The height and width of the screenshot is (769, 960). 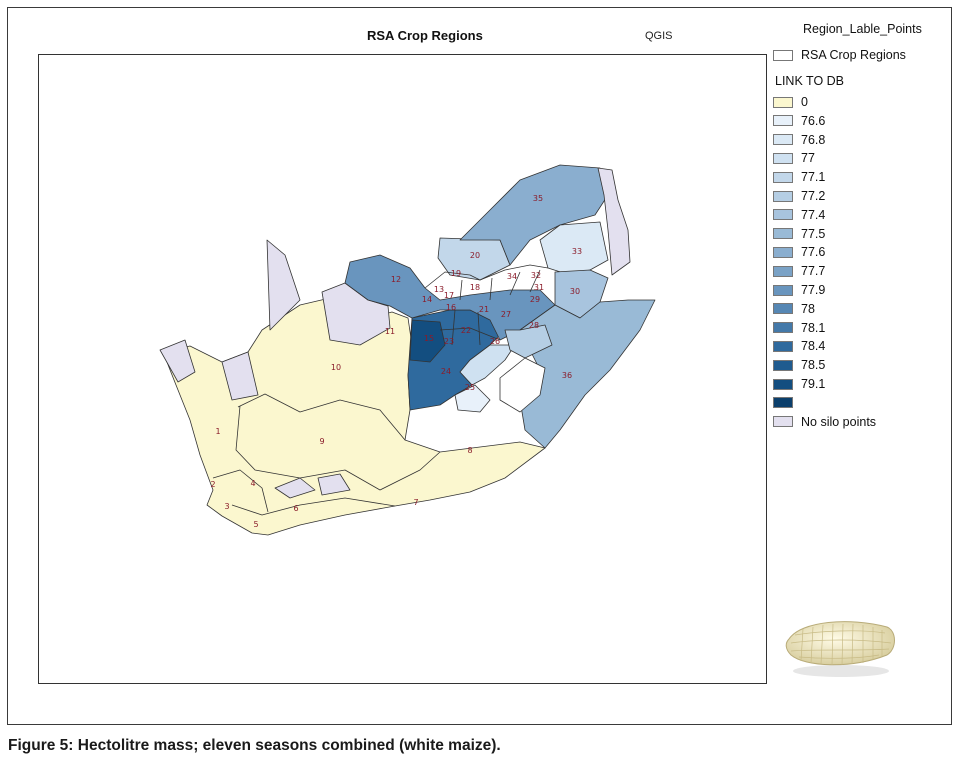 I want to click on legend-class-label: No silo points, so click(x=839, y=421).